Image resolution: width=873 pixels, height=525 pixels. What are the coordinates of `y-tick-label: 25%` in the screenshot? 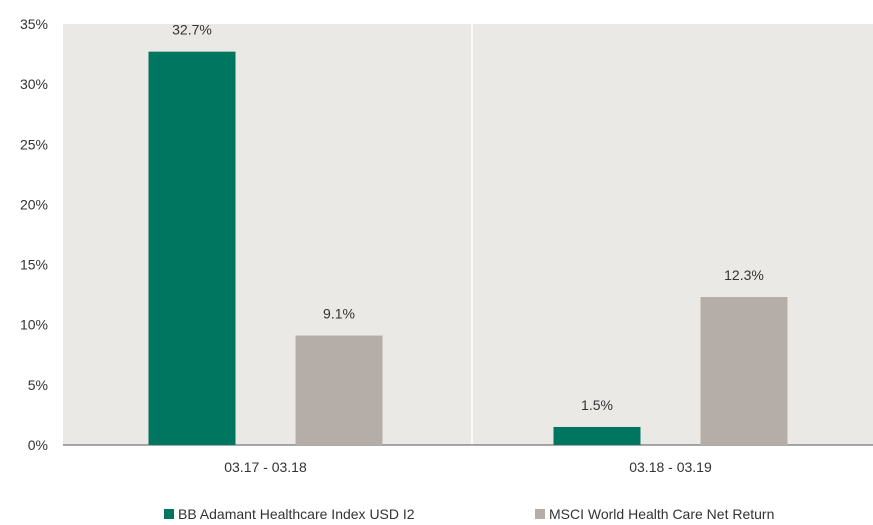 It's located at (34, 144).